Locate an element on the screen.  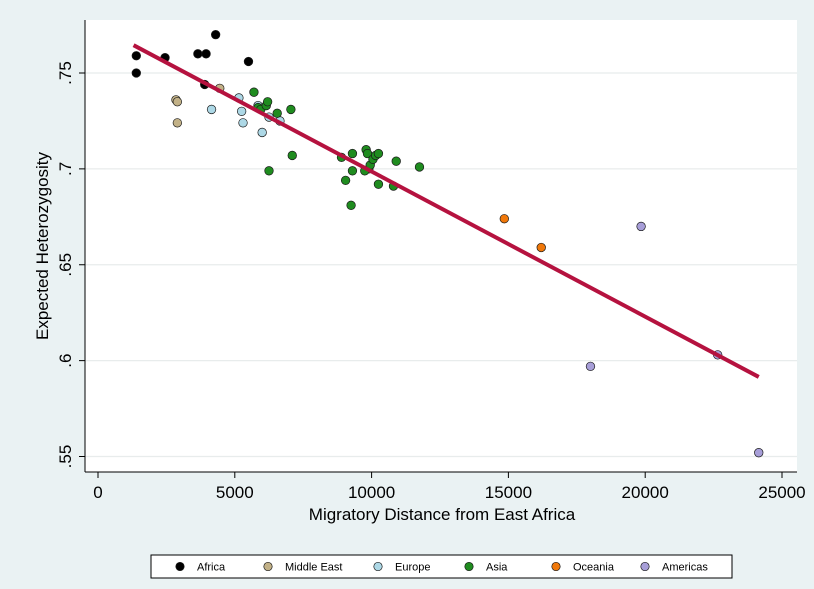
legend-label-asia: Asia is located at coordinates (497, 568).